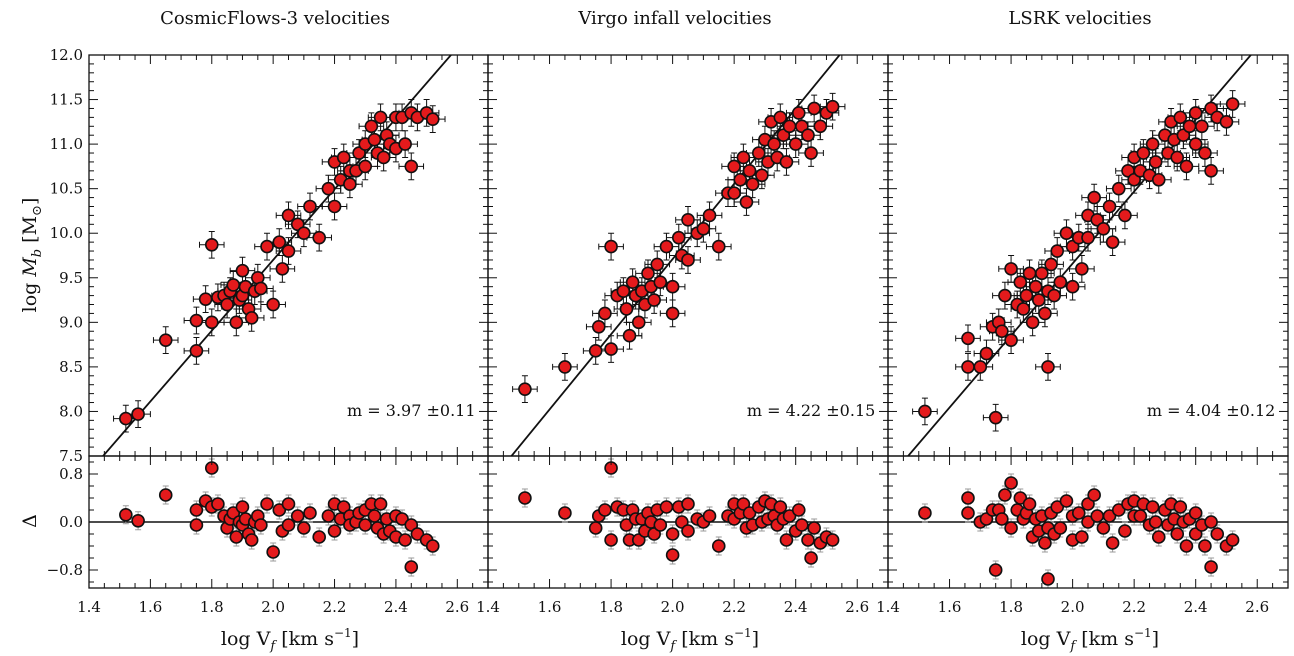  Describe the element at coordinates (811, 410) in the screenshot. I see `slope-annotation: m = 4.22 ±0.15` at that location.